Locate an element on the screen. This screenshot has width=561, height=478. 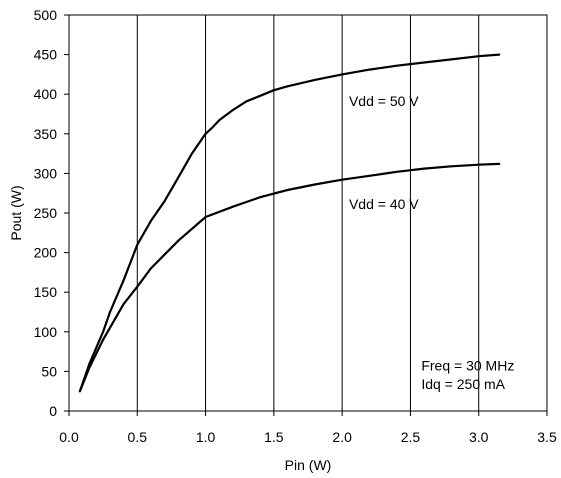
x-tick-label: 0.0 is located at coordinates (69, 437).